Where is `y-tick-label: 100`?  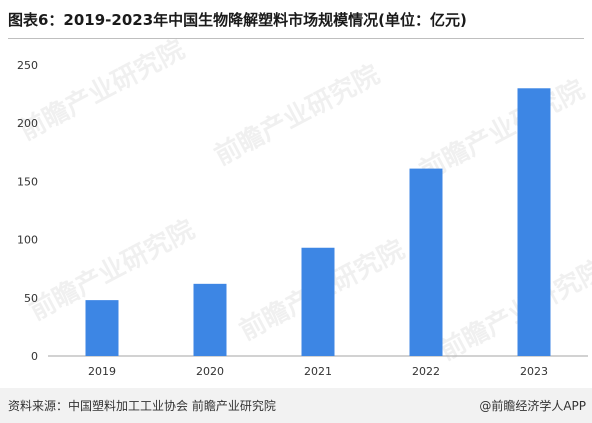
y-tick-label: 100 is located at coordinates (27, 240).